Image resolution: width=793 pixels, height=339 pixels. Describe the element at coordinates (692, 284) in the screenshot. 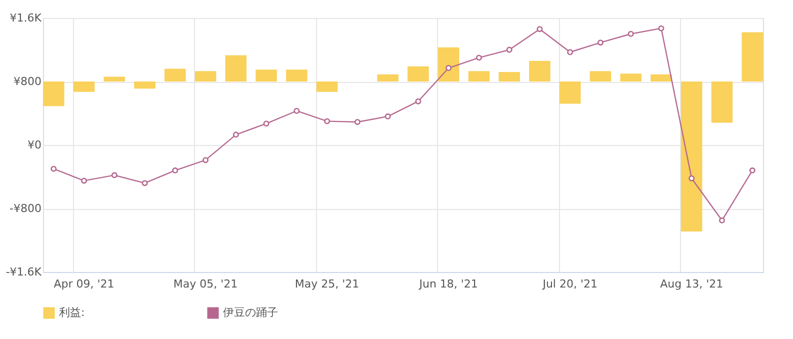

I see `x-tick-label: Aug 13, '21` at that location.